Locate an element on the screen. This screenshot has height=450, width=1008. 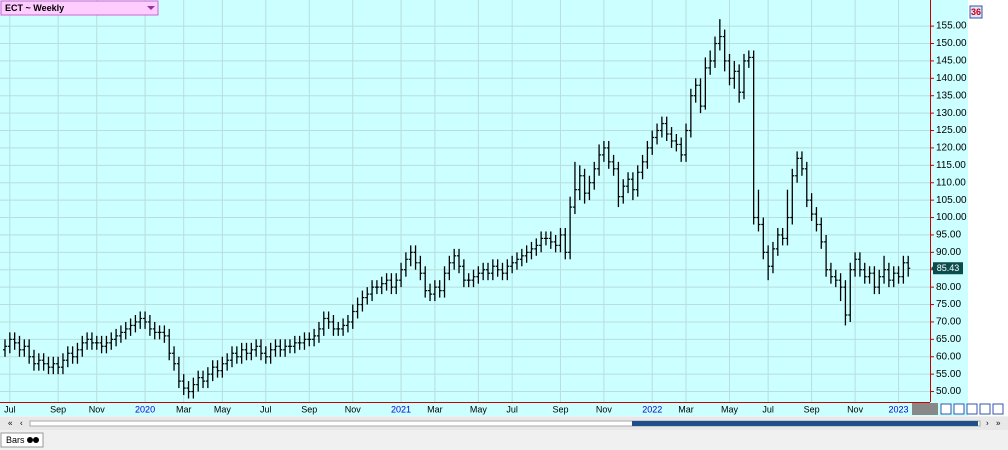
last-price: 85.43 is located at coordinates (948, 268).